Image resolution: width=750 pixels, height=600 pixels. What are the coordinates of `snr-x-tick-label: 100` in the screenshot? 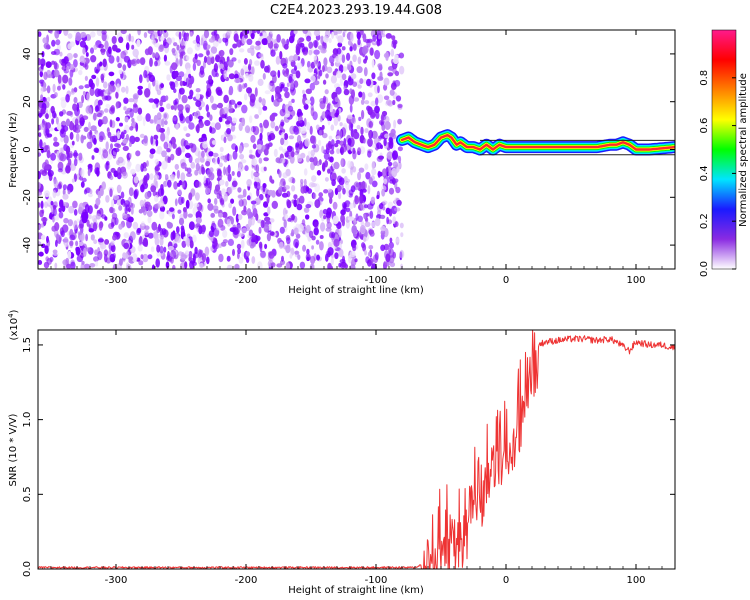 It's located at (635, 580).